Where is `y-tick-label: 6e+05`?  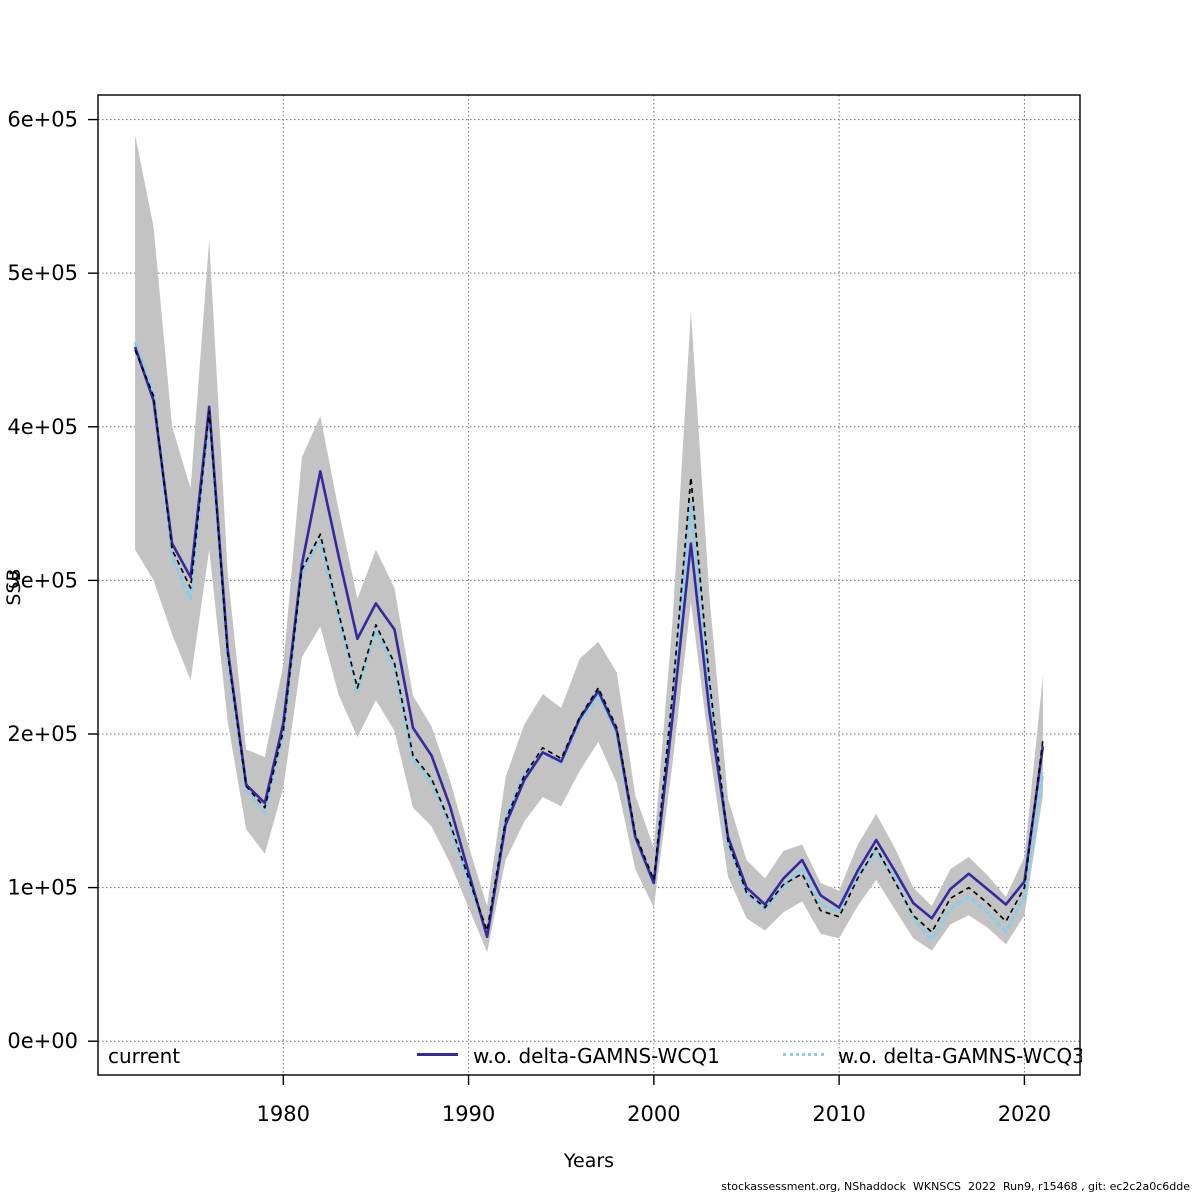
y-tick-label: 6e+05 is located at coordinates (42, 120).